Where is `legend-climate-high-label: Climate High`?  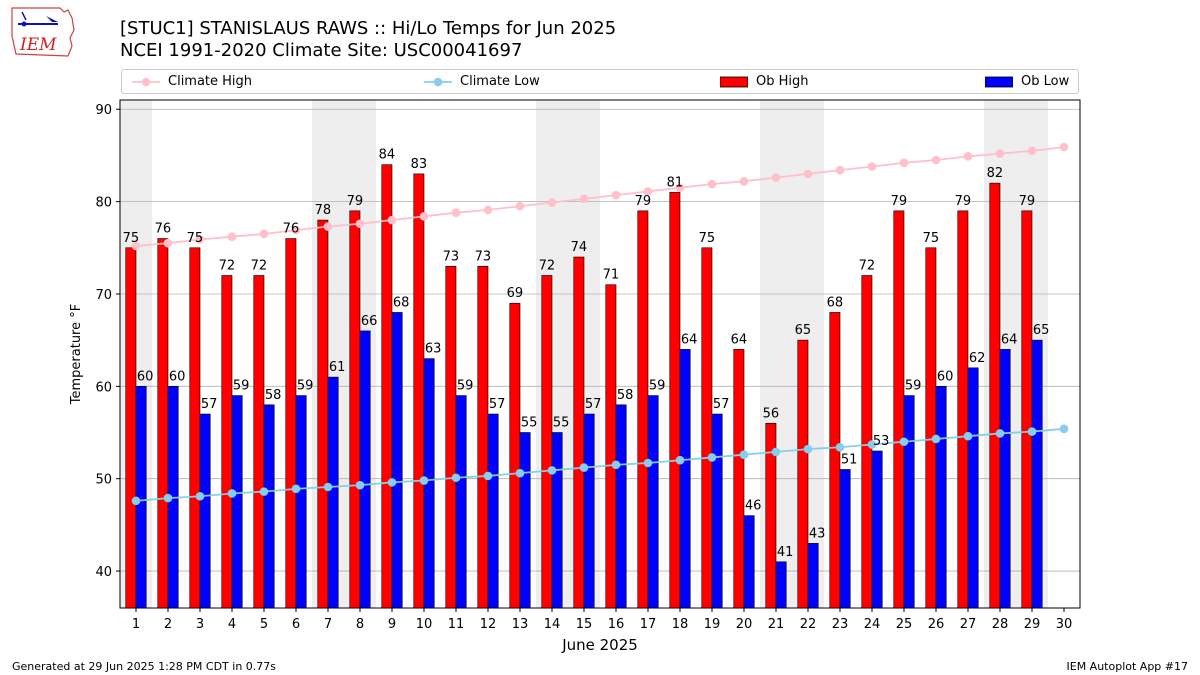
legend-climate-high-label: Climate High is located at coordinates (210, 81).